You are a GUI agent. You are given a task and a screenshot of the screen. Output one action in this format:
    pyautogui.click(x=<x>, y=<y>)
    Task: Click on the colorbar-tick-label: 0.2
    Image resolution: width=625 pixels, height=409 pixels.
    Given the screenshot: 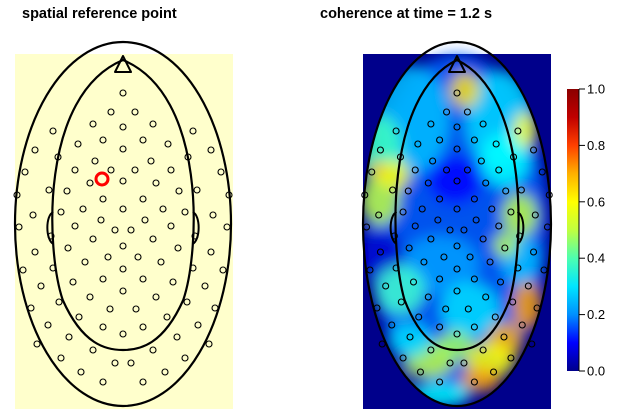 What is the action you would take?
    pyautogui.click(x=596, y=314)
    